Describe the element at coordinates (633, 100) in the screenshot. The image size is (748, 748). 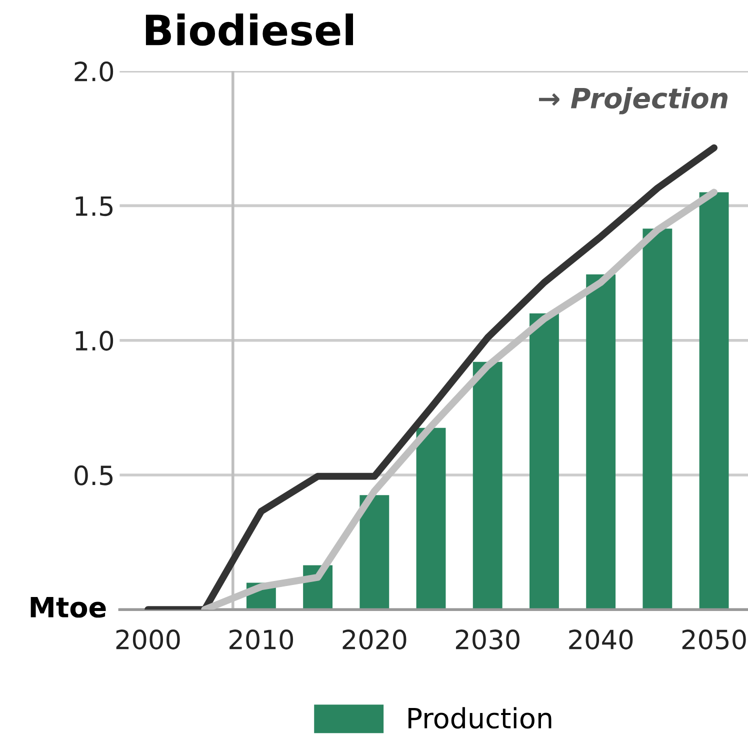
I see `annotation: → Projection` at that location.